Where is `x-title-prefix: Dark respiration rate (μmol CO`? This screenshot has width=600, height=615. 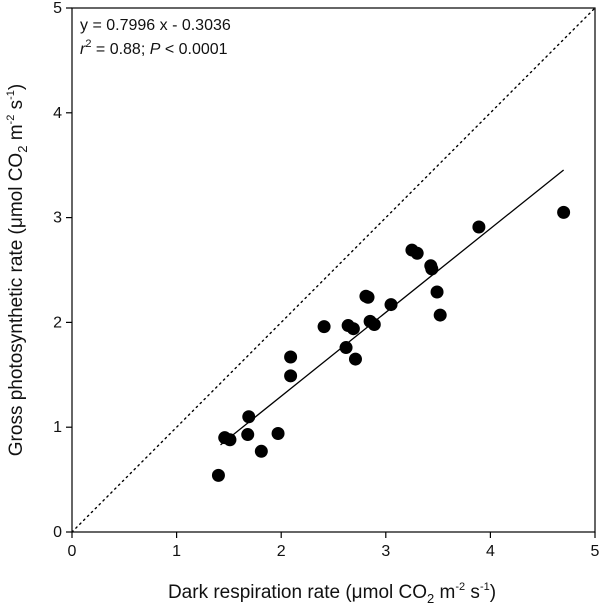 x-title-prefix: Dark respiration rate (μmol CO is located at coordinates (297, 592).